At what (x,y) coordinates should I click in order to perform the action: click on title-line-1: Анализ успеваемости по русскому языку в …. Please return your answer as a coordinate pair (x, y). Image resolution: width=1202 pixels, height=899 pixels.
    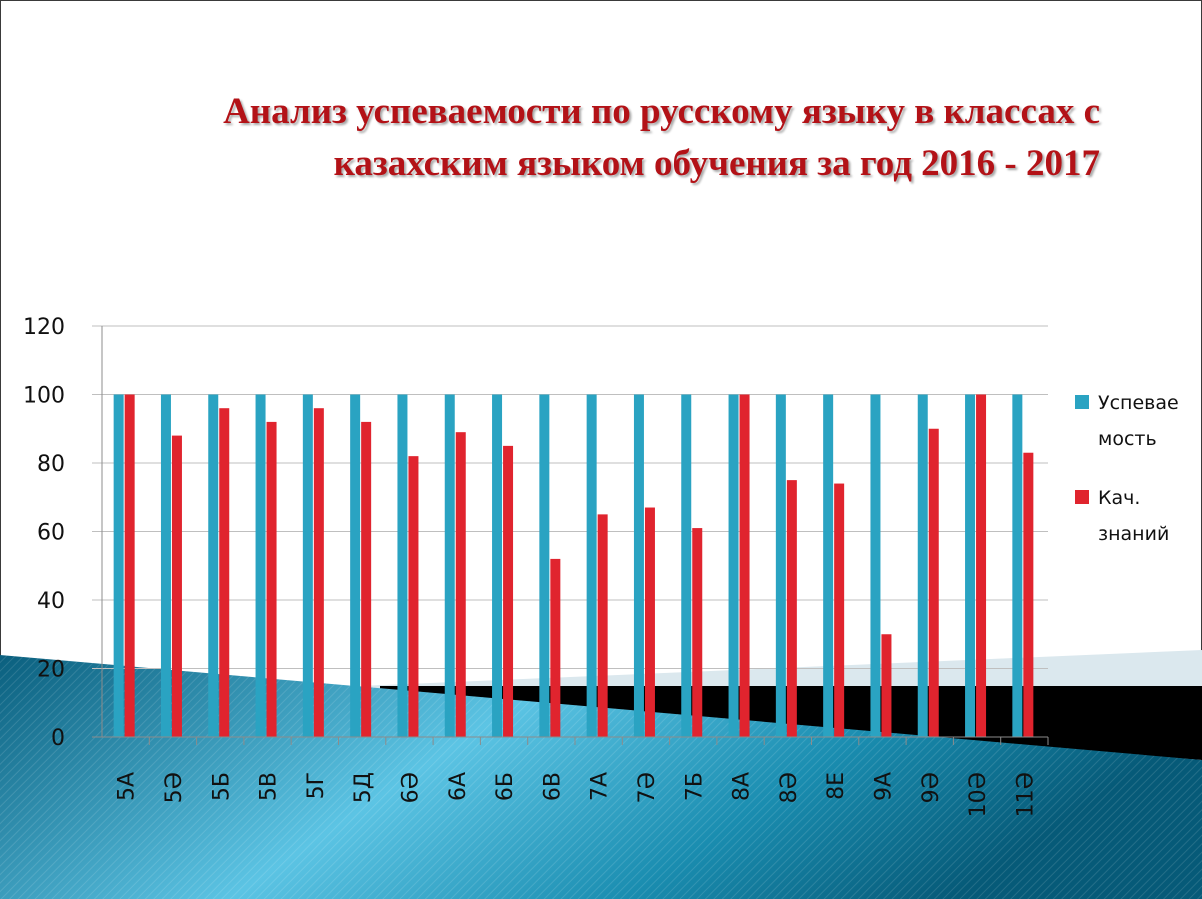
    Looking at the image, I should click on (661, 111).